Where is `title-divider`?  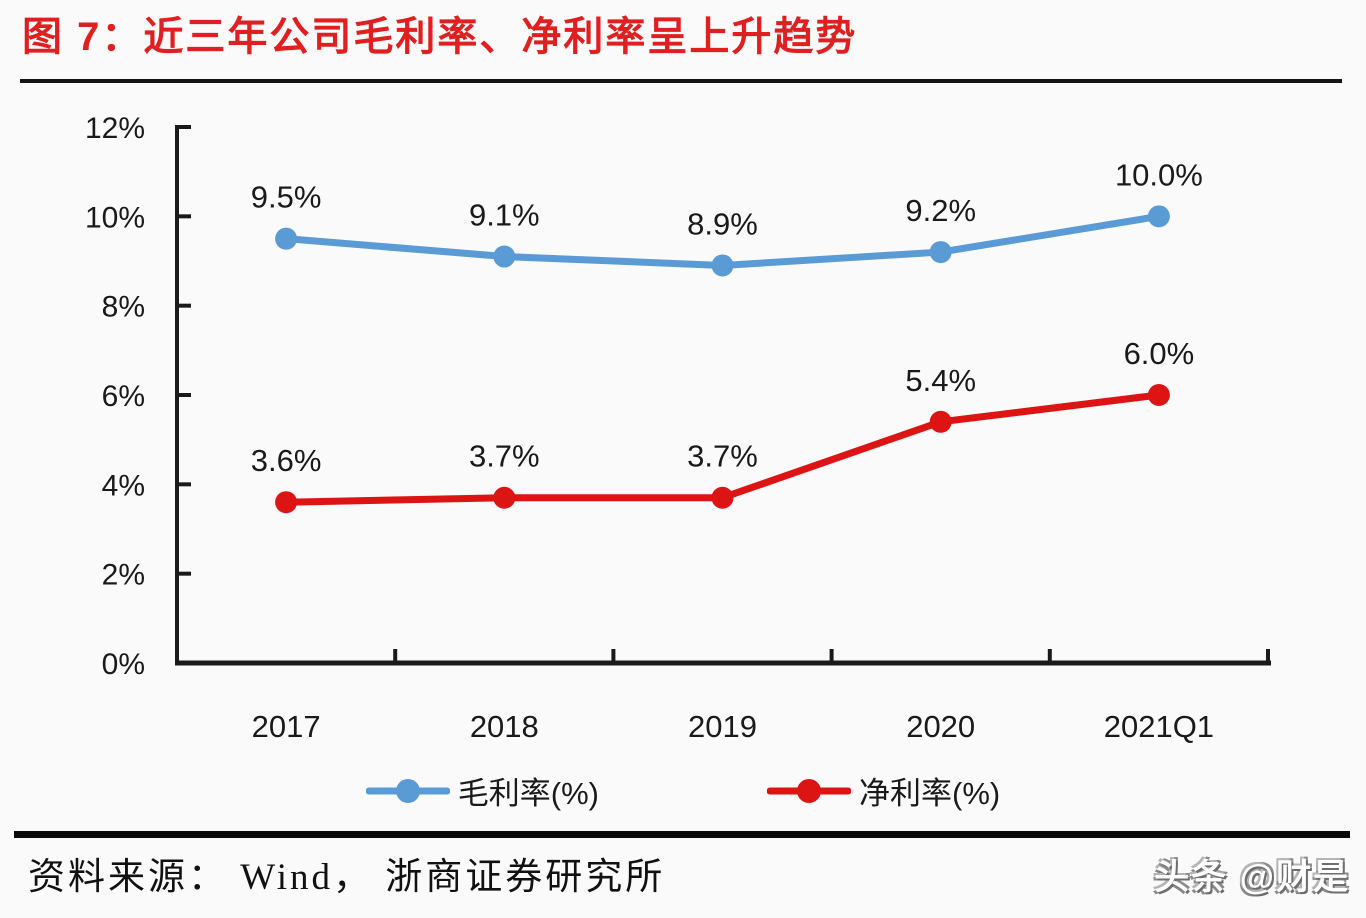 title-divider is located at coordinates (681, 81).